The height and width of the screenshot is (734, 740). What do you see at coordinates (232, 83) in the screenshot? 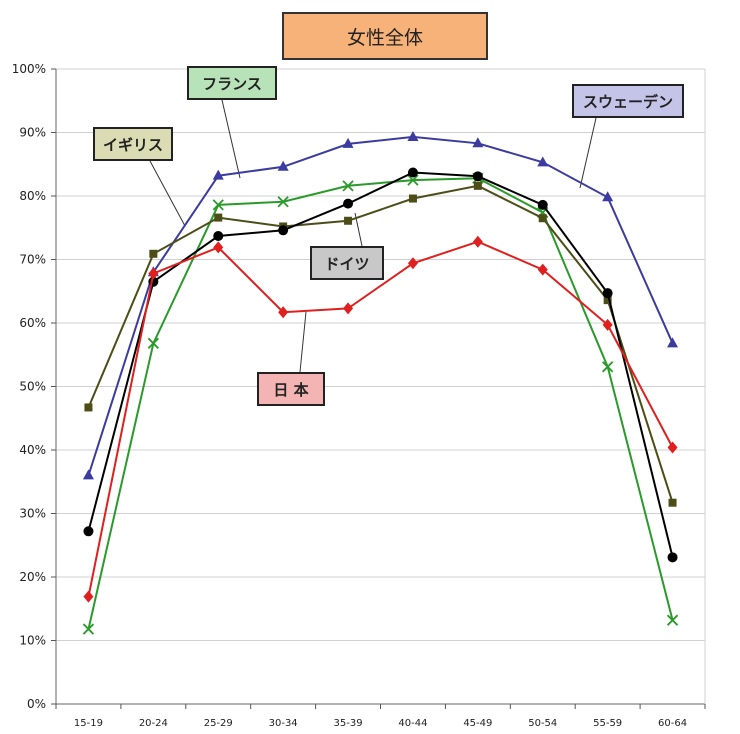
I see `callout-france: フランス` at bounding box center [232, 83].